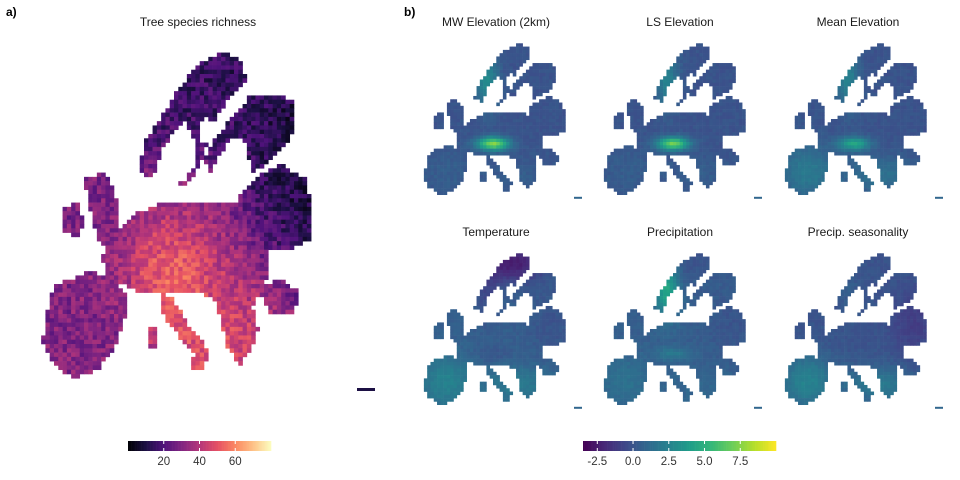 This screenshot has height=480, width=960. What do you see at coordinates (219, 446) in the screenshot?
I see `map-a-colorbar-step` at bounding box center [219, 446].